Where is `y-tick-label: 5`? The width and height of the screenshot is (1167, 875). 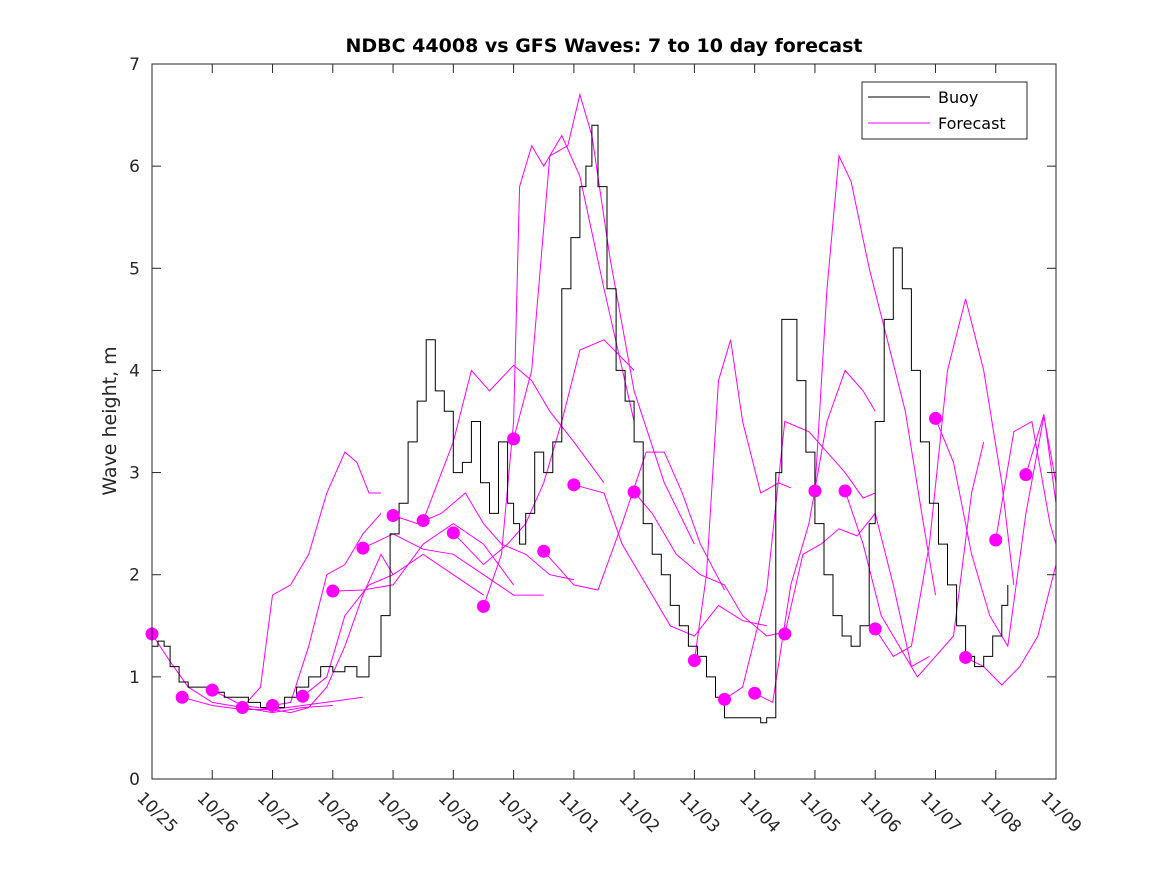
y-tick-label: 5 is located at coordinates (134, 269).